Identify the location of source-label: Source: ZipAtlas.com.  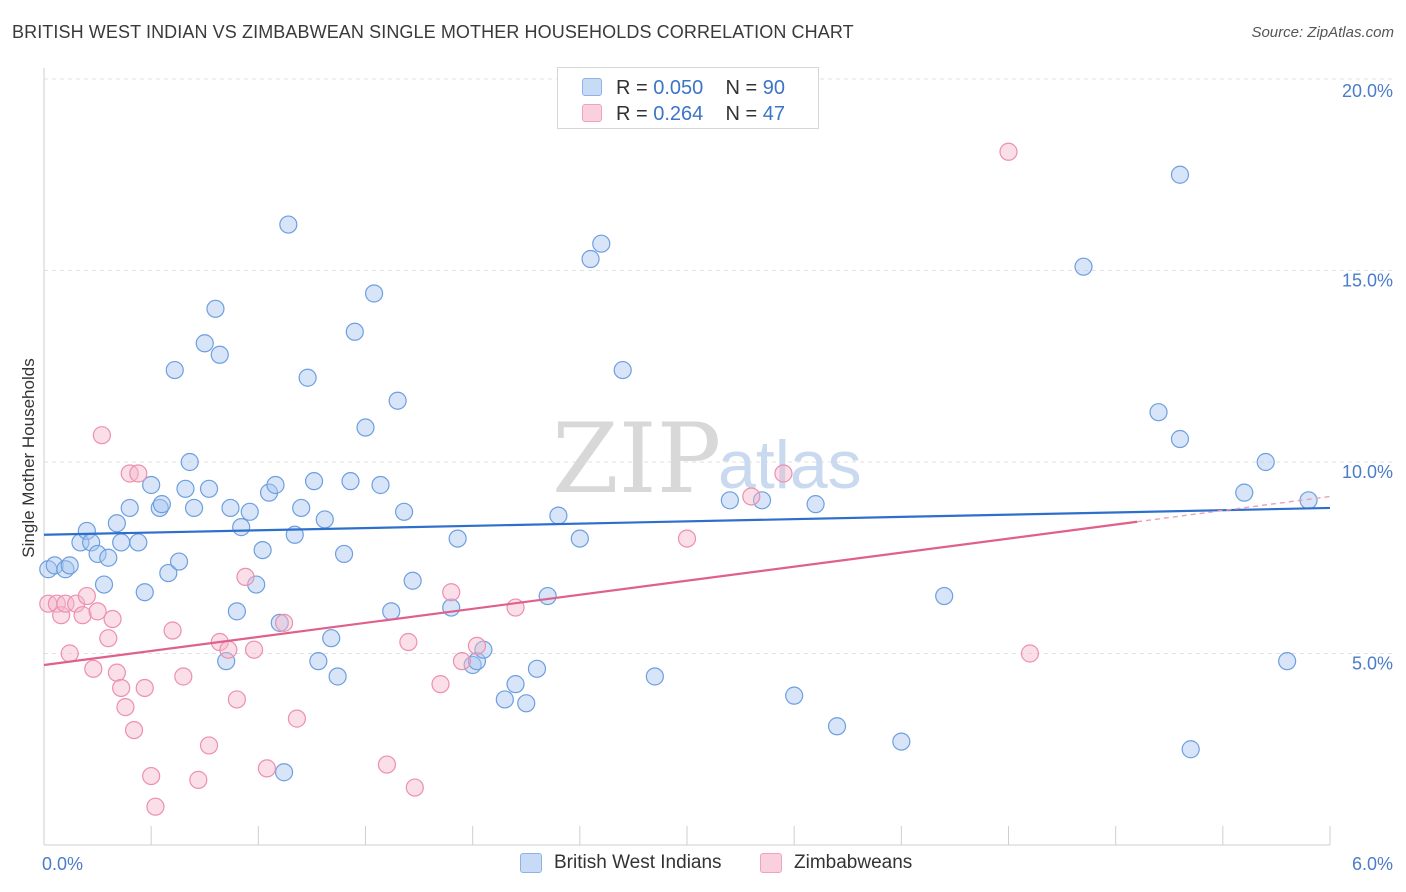
(1322, 32).